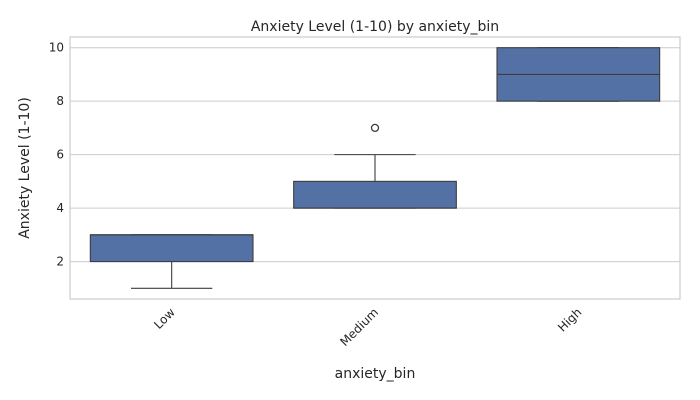 The width and height of the screenshot is (700, 400). What do you see at coordinates (60, 155) in the screenshot?
I see `y-tick-label: 6` at bounding box center [60, 155].